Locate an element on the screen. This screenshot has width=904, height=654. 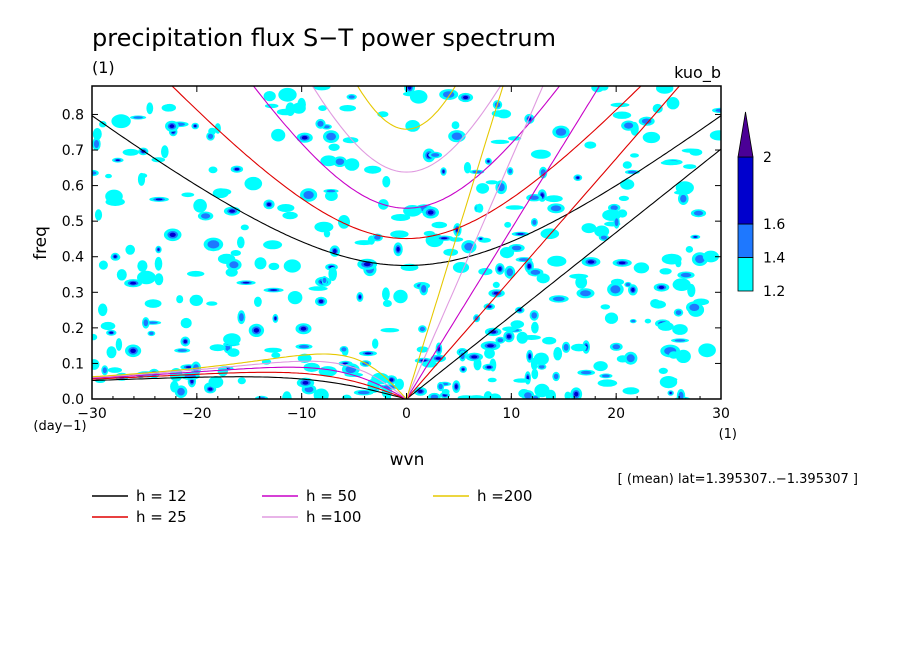
dispersion-curve-ig-h100 is located at coordinates (406, 129).